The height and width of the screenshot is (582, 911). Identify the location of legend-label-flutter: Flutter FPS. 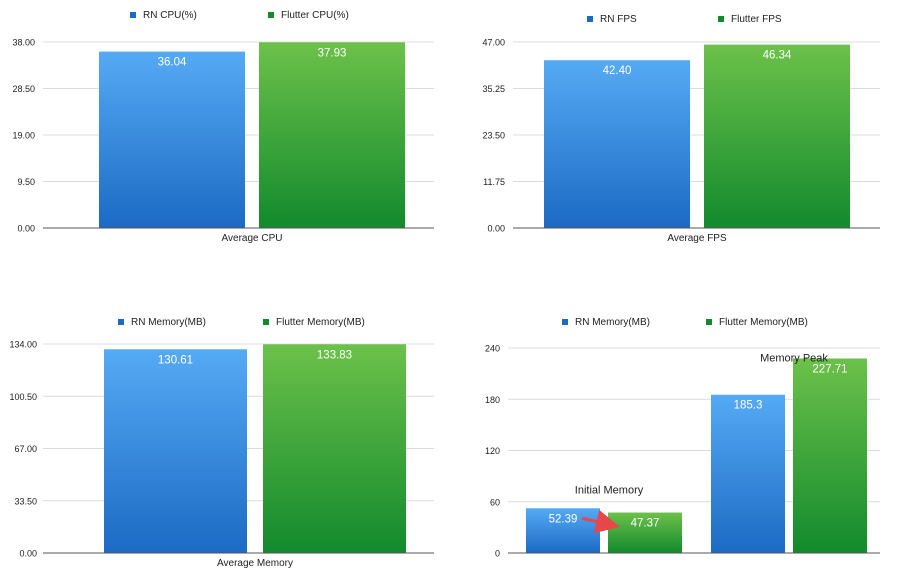
(756, 19).